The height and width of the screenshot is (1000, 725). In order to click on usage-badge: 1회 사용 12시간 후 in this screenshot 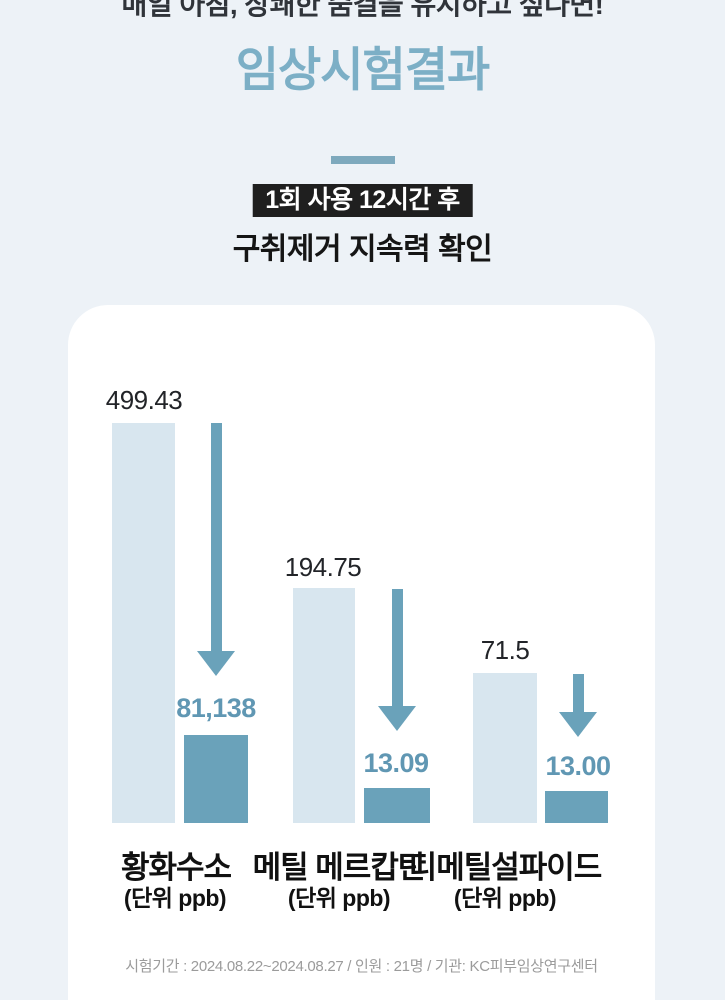, I will do `click(362, 200)`.